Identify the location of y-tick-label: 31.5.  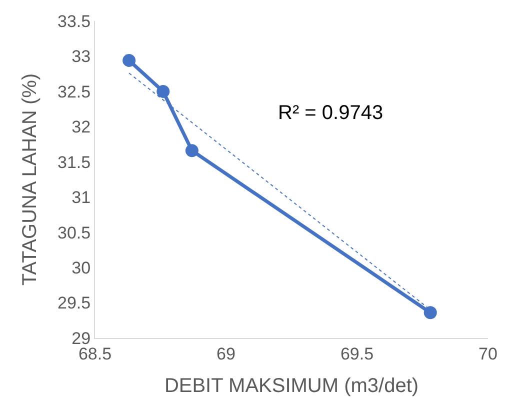
(74, 162).